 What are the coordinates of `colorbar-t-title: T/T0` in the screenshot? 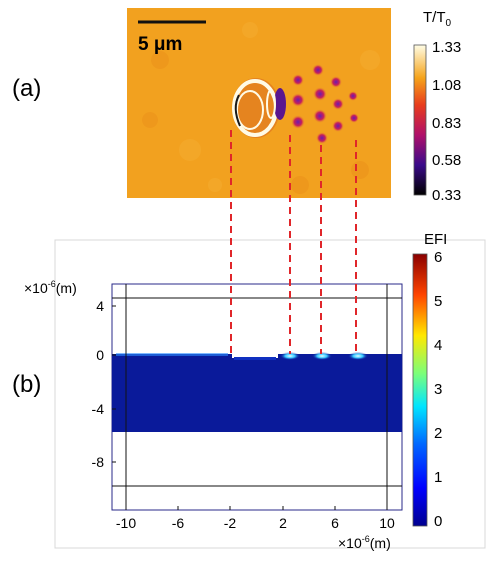 It's located at (437, 19).